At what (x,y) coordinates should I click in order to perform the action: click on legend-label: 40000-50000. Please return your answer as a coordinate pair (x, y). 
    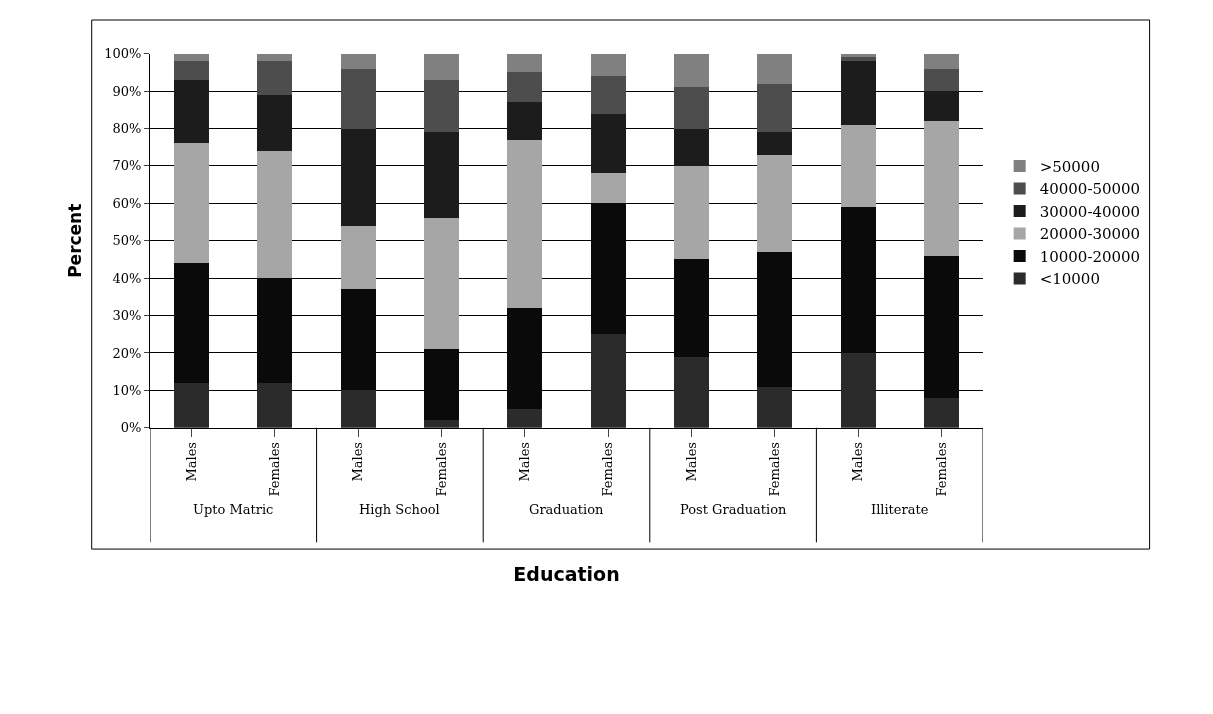
    Looking at the image, I should click on (1090, 189).